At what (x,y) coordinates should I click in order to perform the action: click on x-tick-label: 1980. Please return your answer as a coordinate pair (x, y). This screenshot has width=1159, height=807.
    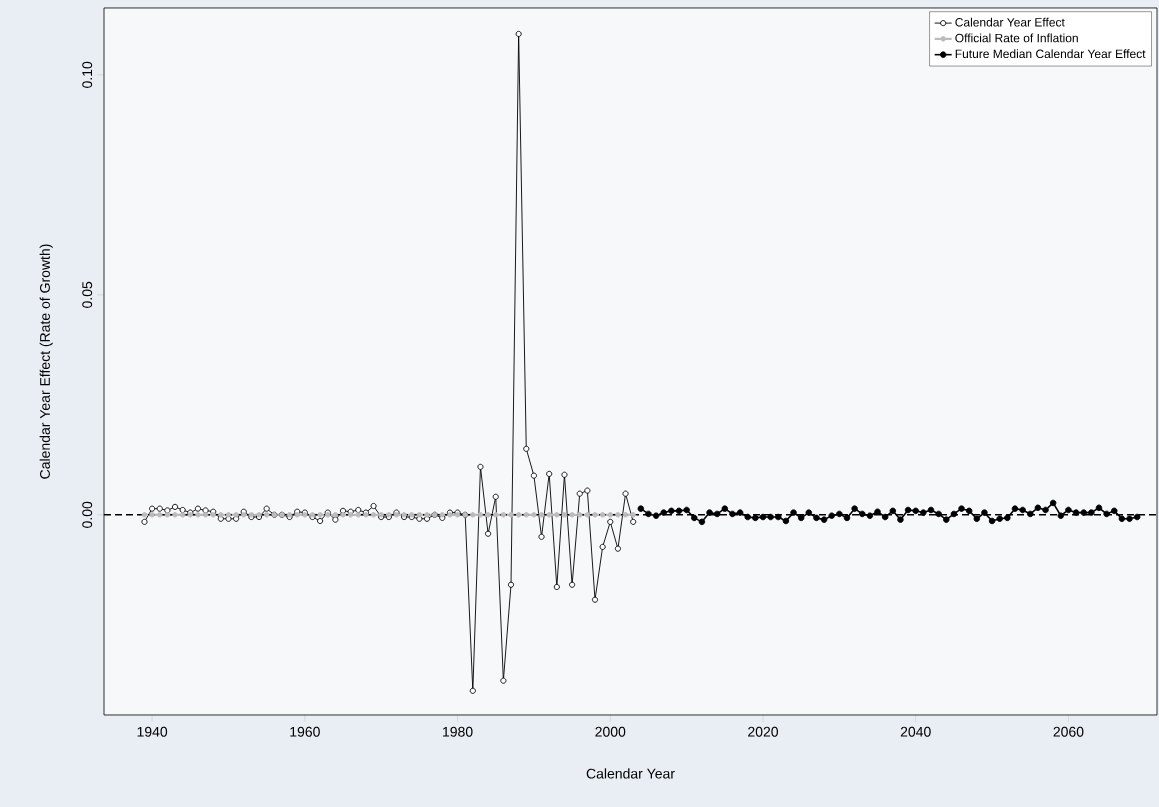
    Looking at the image, I should click on (458, 731).